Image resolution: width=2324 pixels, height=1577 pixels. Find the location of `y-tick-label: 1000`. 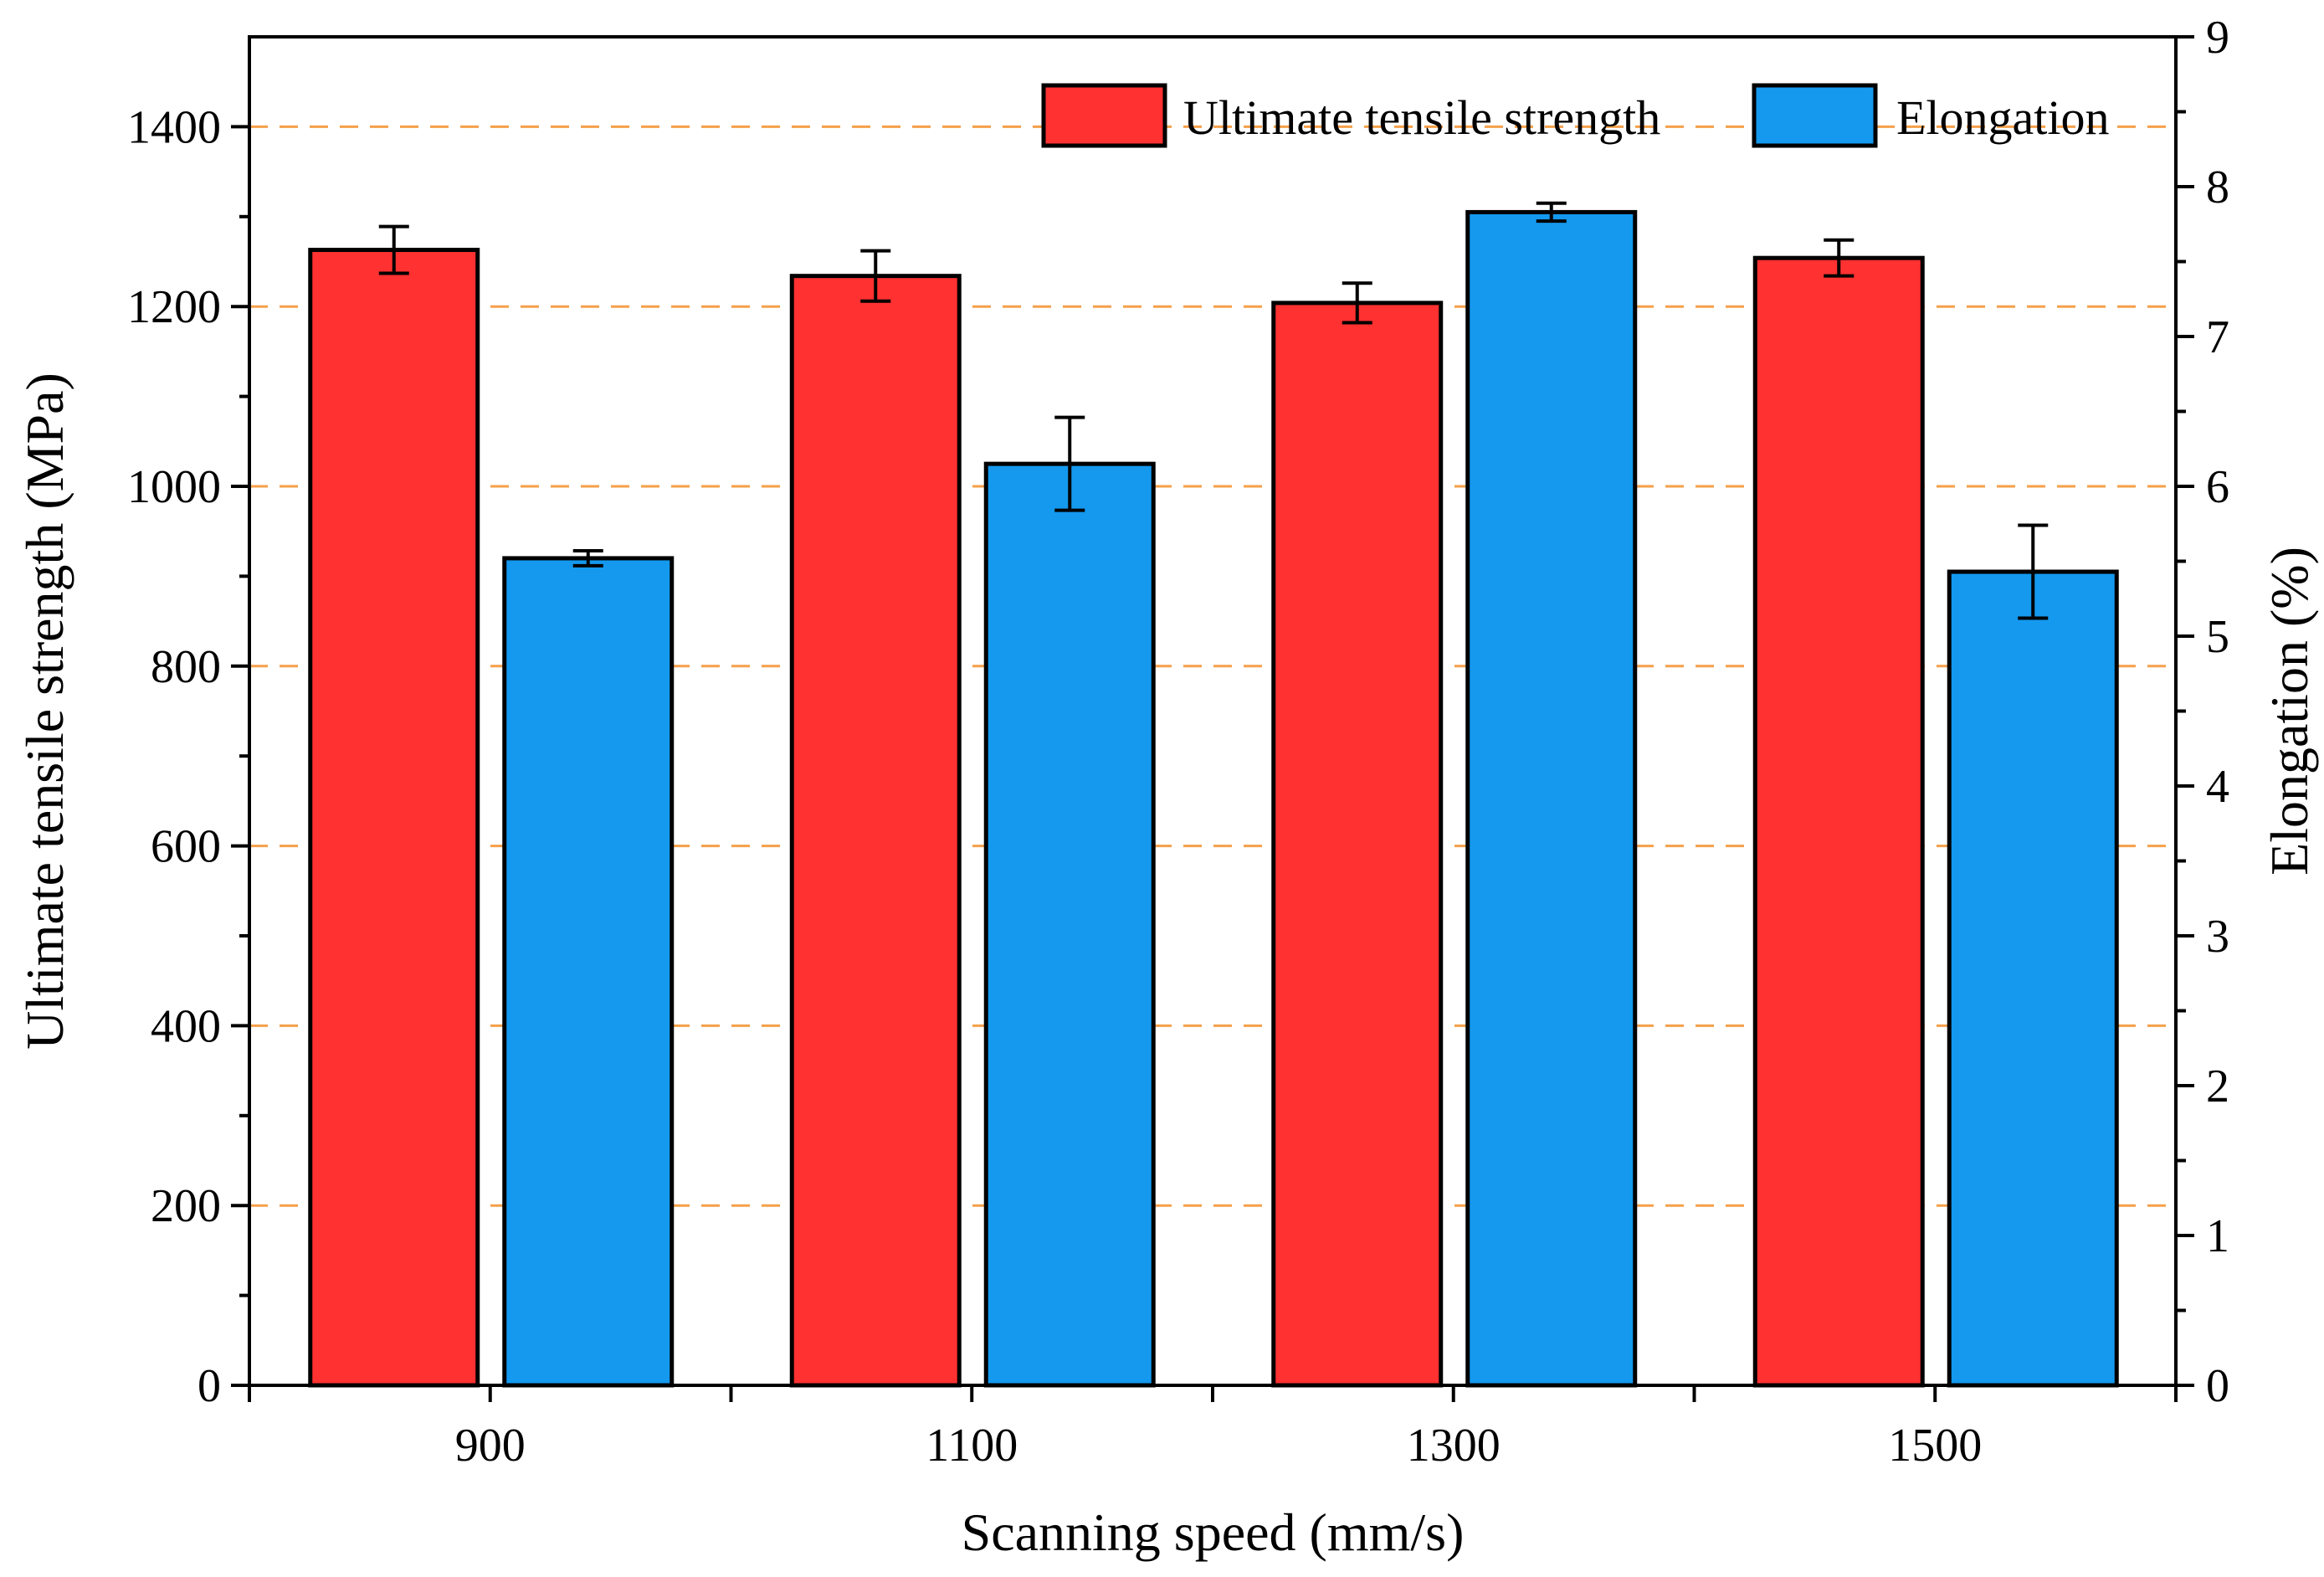

y-tick-label: 1000 is located at coordinates (174, 487).